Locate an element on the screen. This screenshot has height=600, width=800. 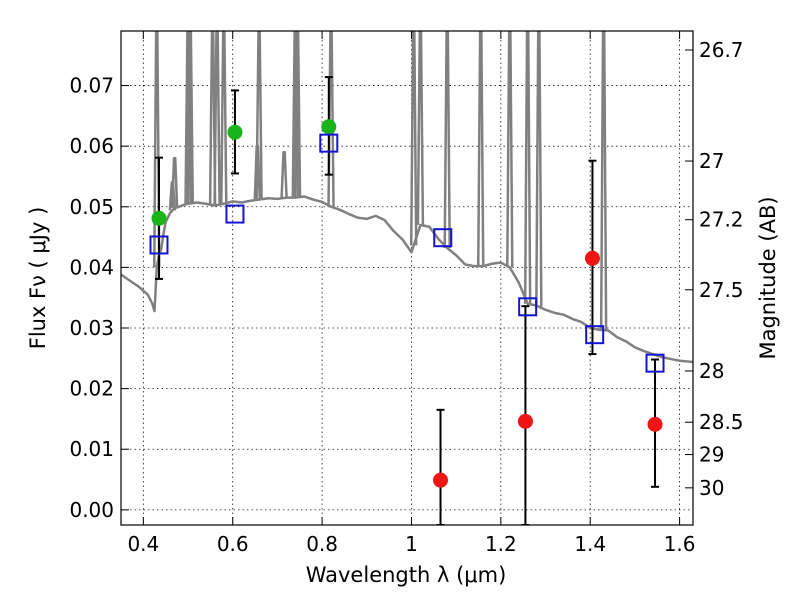
y-tick-label: 0.07 is located at coordinates (91, 86).